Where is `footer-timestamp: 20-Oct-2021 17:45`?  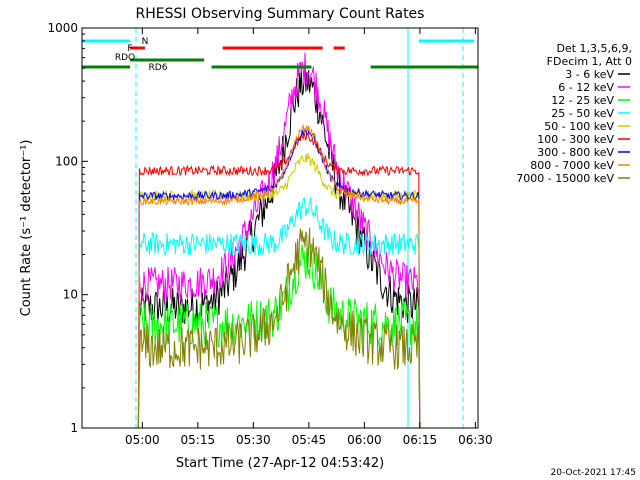 footer-timestamp: 20-Oct-2021 17:45 is located at coordinates (593, 473).